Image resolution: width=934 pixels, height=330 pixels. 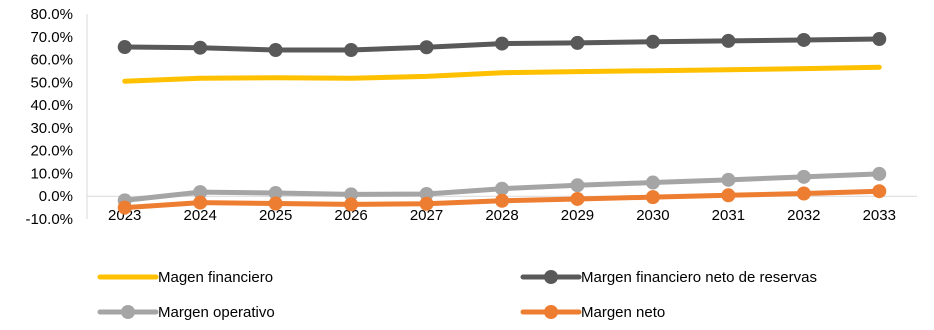 What do you see at coordinates (728, 215) in the screenshot?
I see `x-tick-label: 2031` at bounding box center [728, 215].